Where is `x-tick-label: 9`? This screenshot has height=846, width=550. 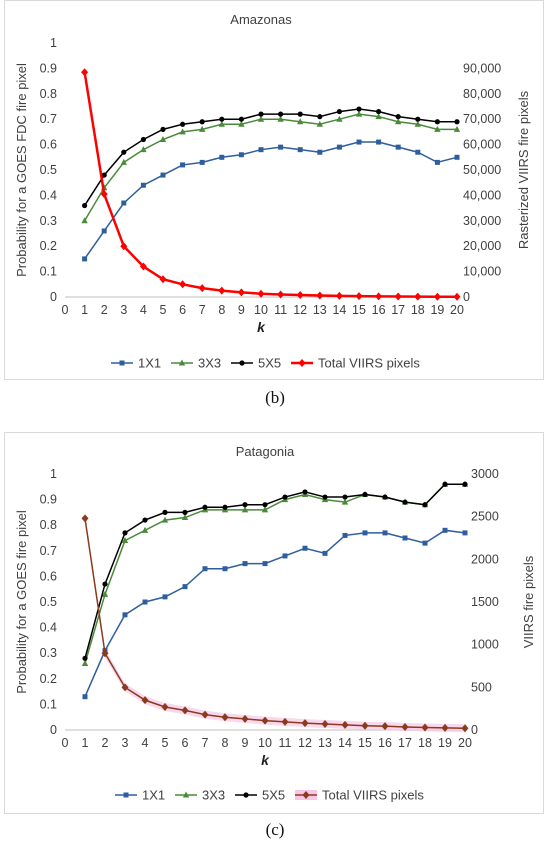 x-tick-label: 9 is located at coordinates (241, 310).